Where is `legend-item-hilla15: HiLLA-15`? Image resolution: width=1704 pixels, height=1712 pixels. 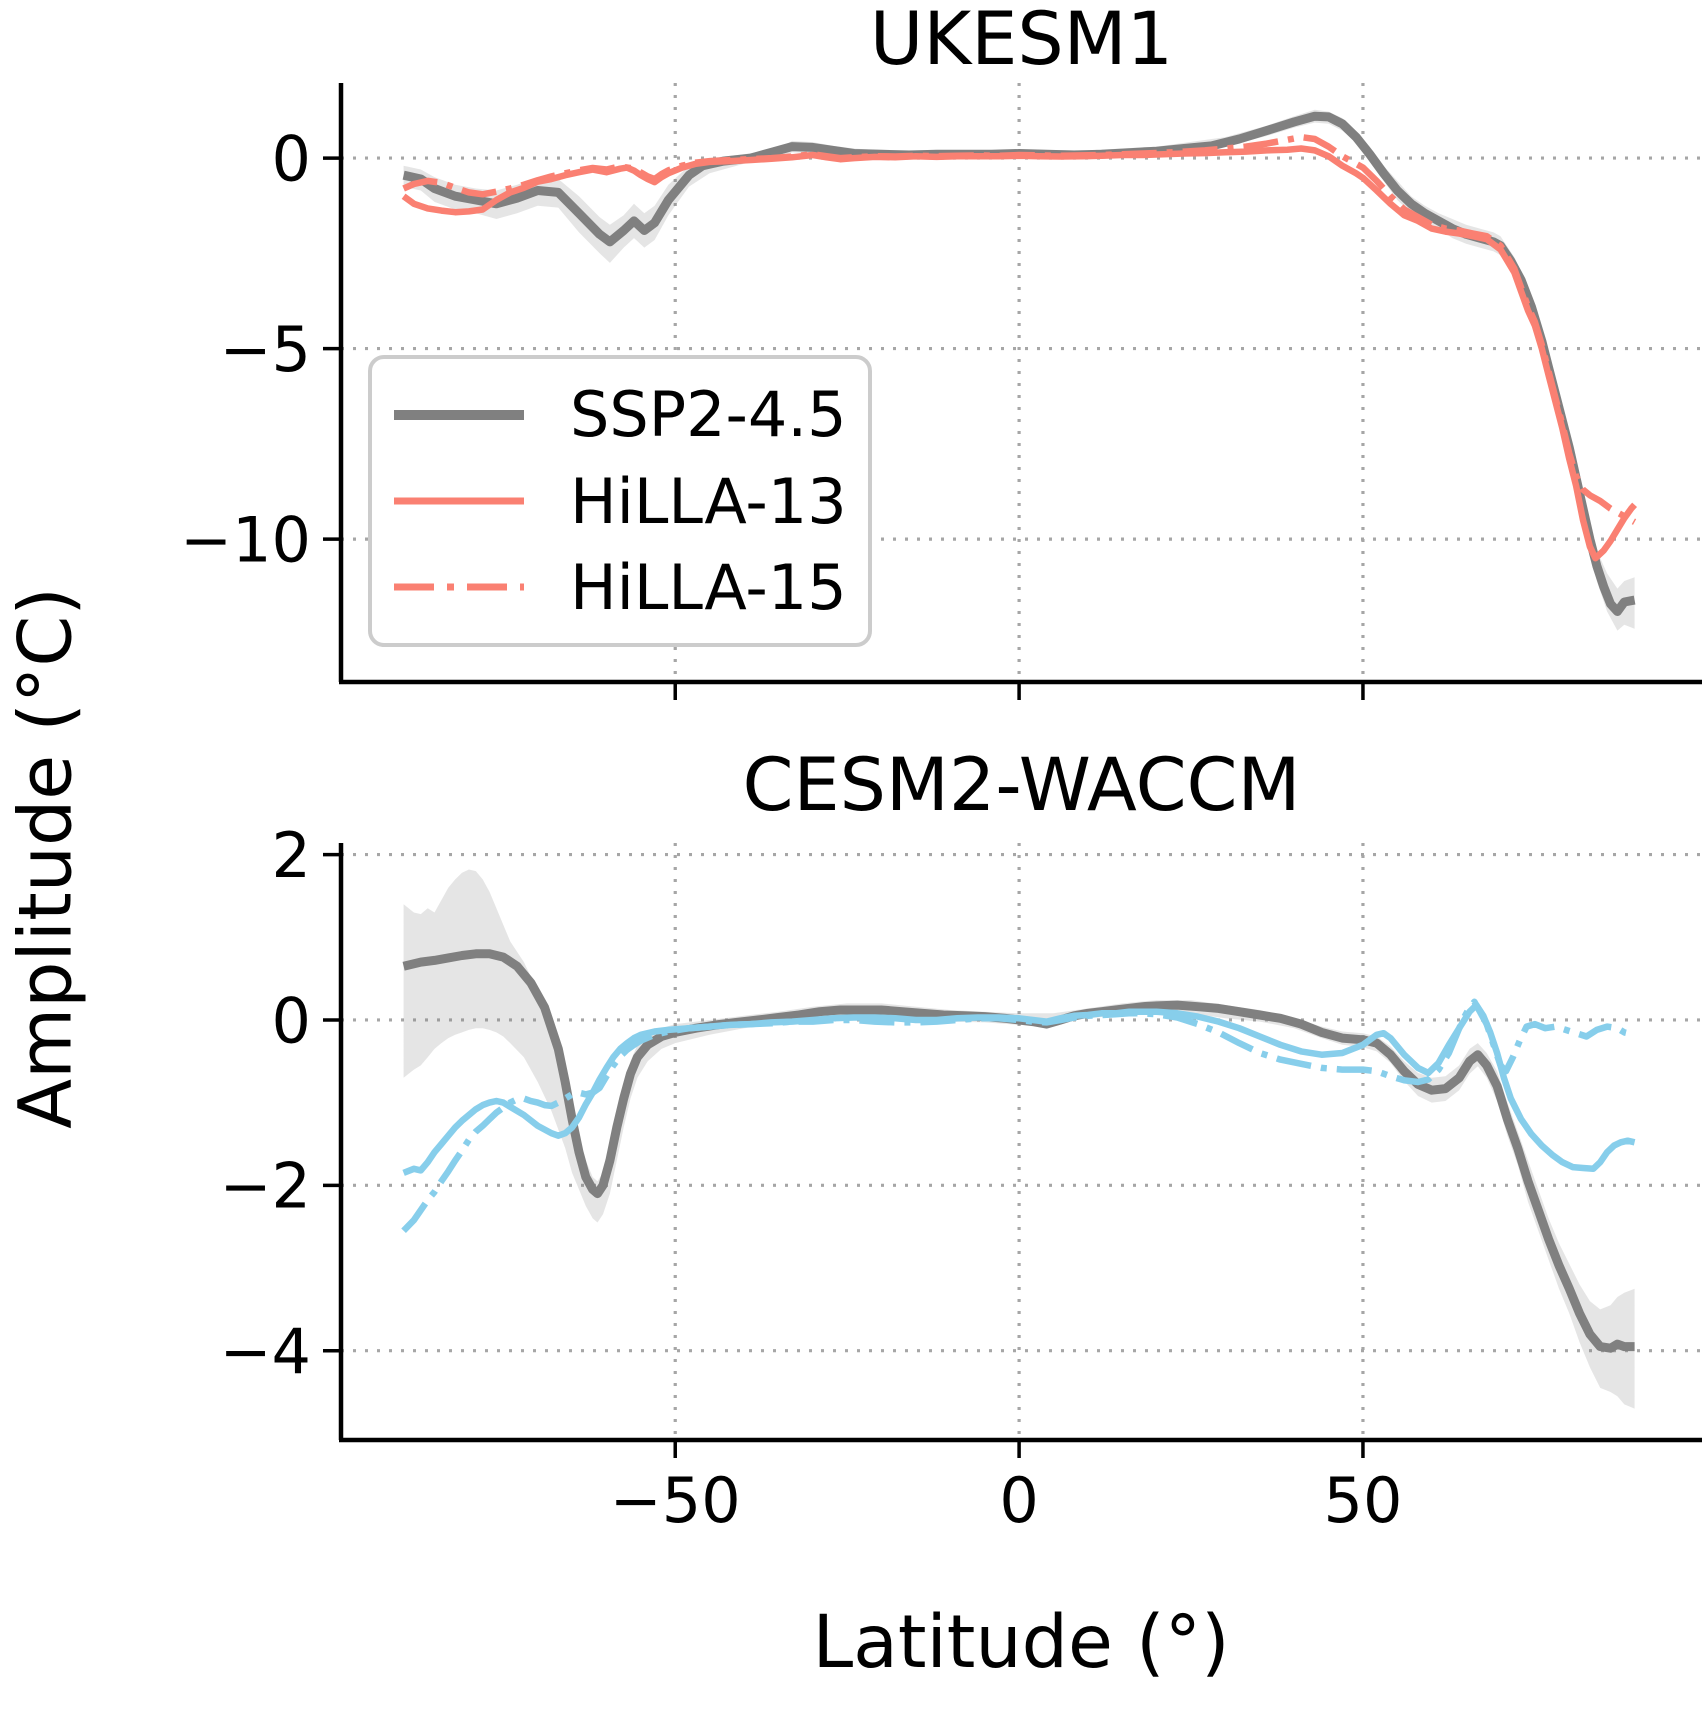
legend-item-hilla15: HiLLA-15 is located at coordinates (624, 587).